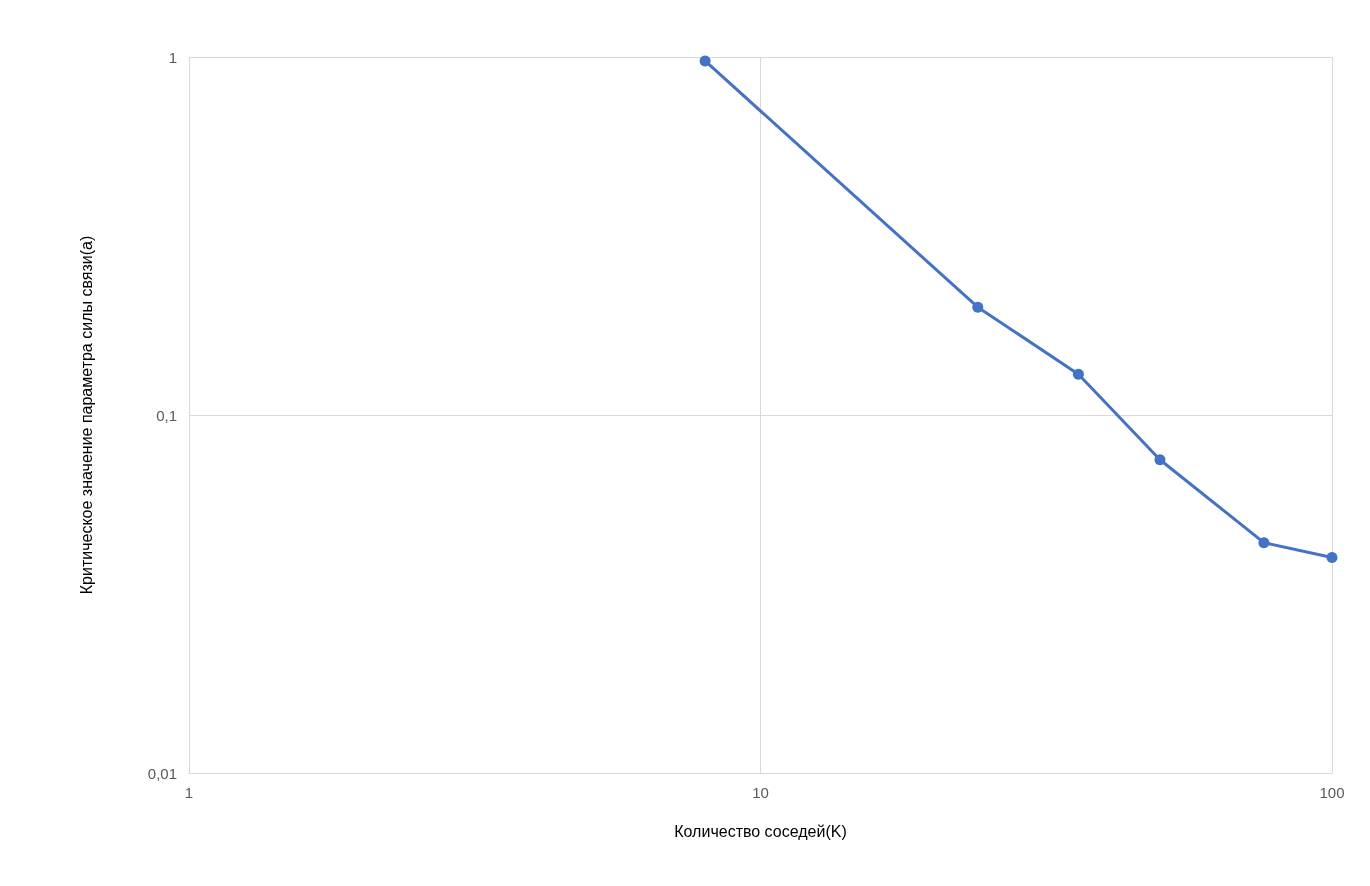 The width and height of the screenshot is (1370, 886). What do you see at coordinates (760, 792) in the screenshot?
I see `x-tick-label: 10` at bounding box center [760, 792].